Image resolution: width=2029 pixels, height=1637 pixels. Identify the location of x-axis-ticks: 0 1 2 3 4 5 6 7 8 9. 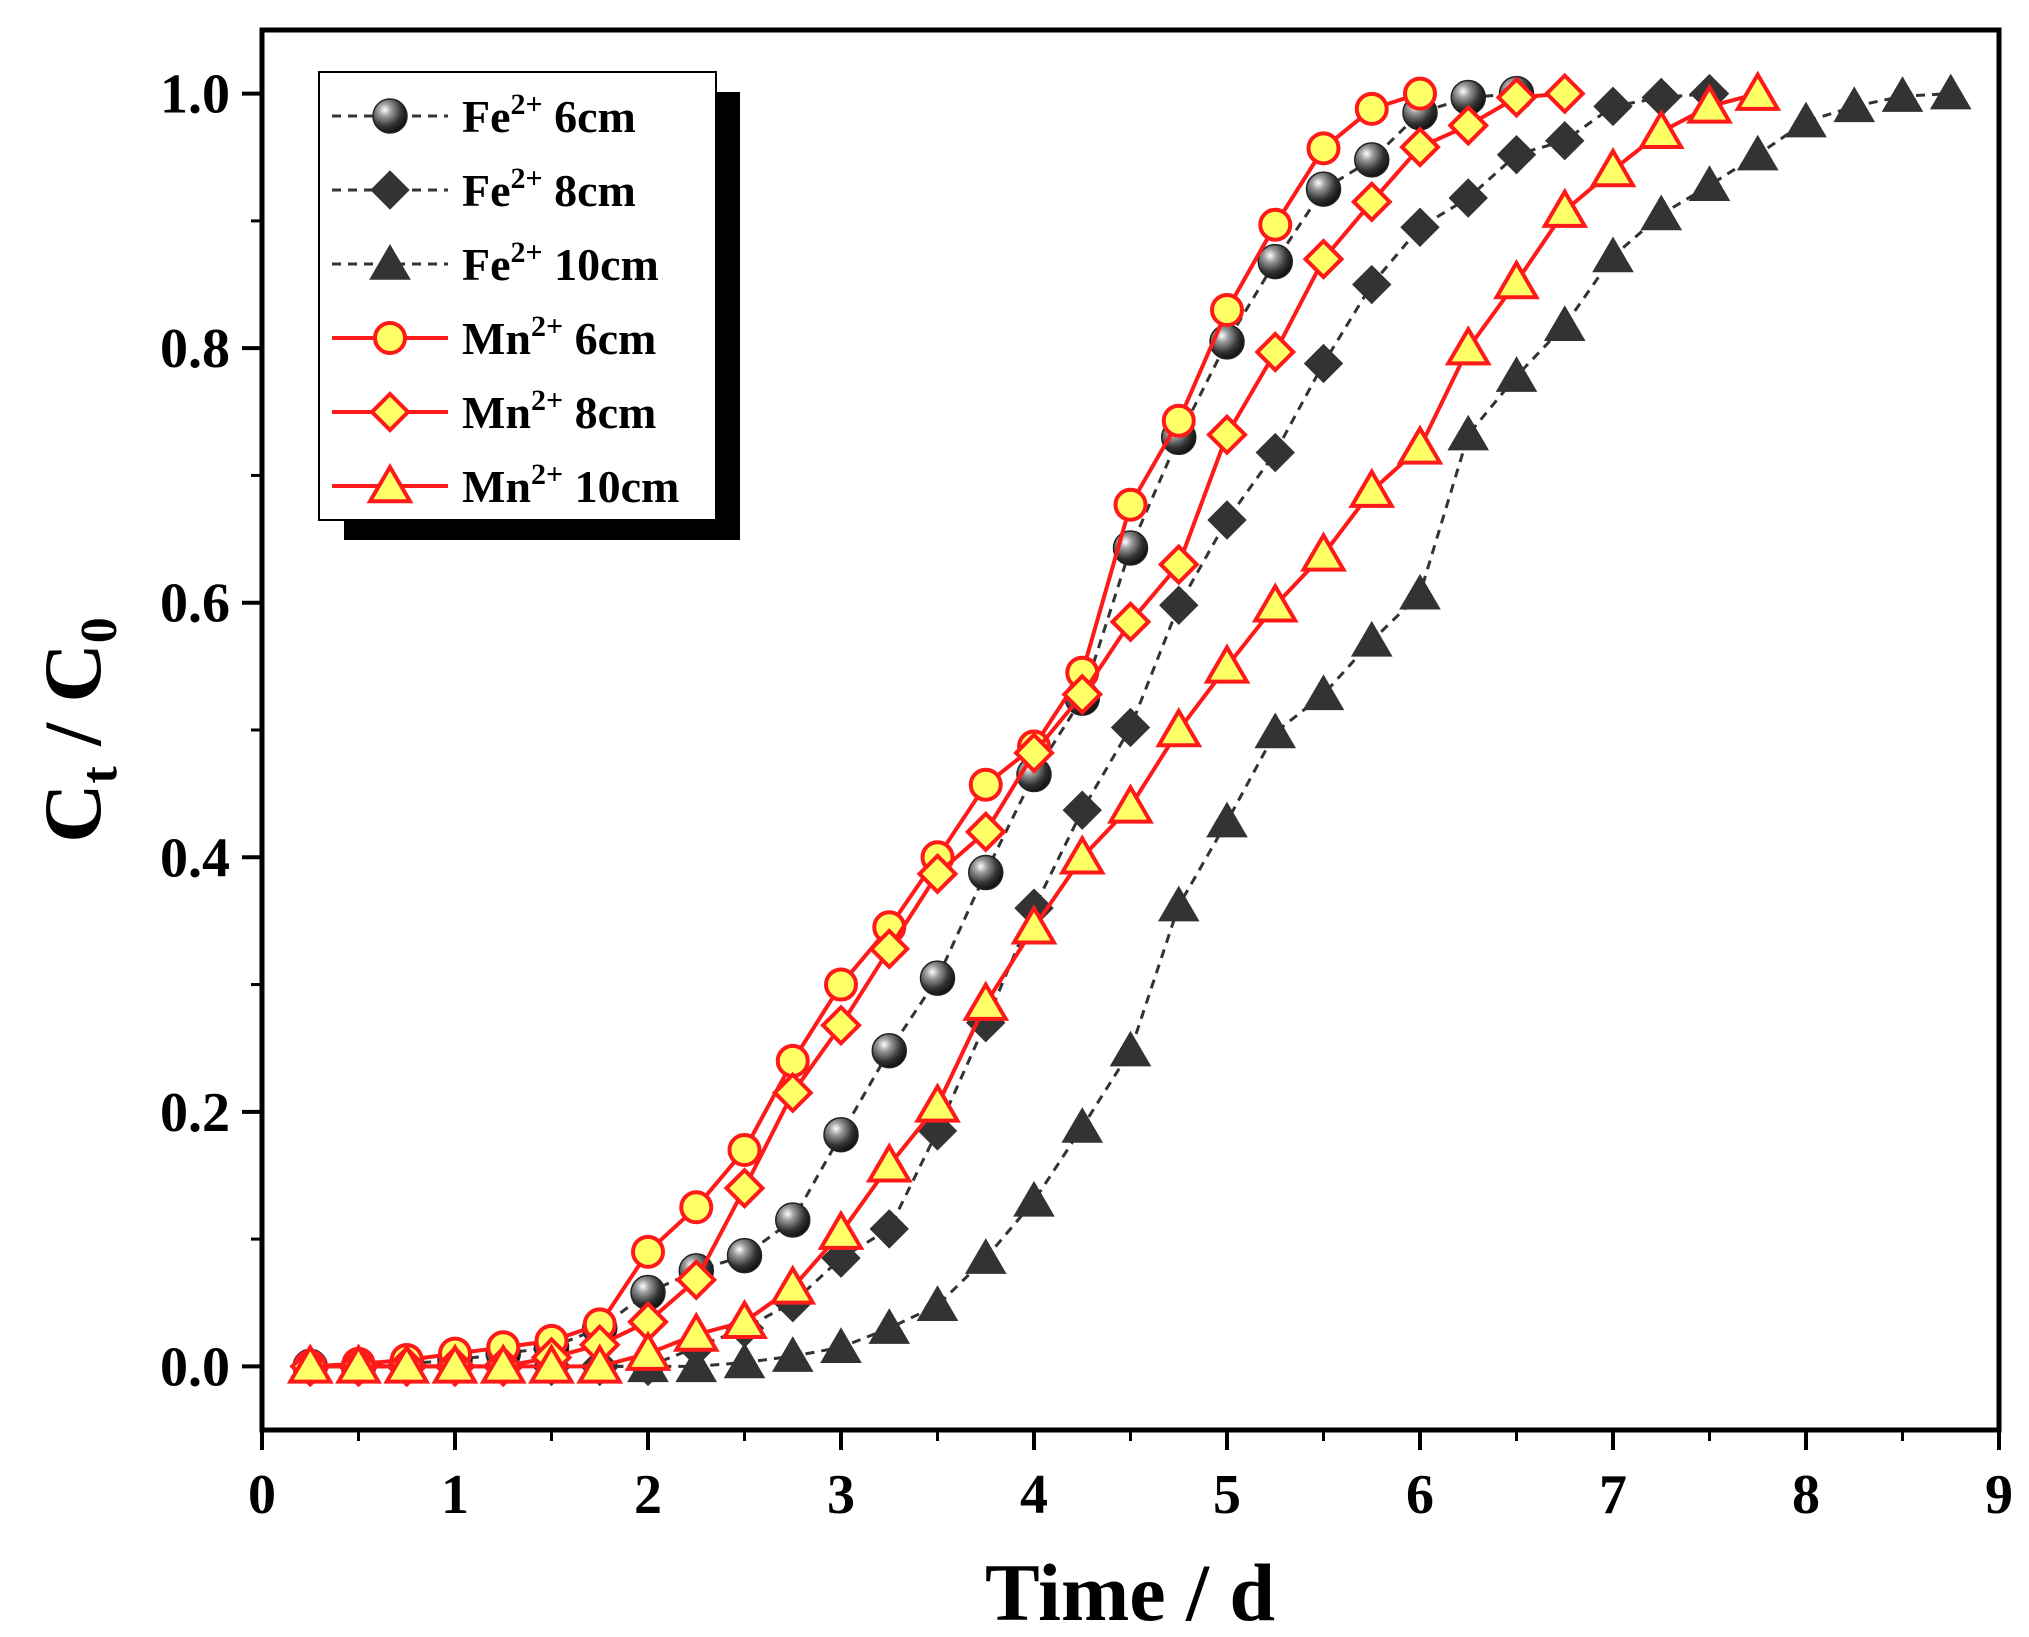
(1130, 1478).